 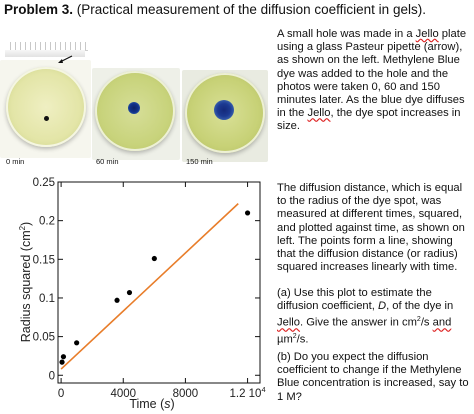 I want to click on y-tick-label: 0.2, so click(x=47, y=222).